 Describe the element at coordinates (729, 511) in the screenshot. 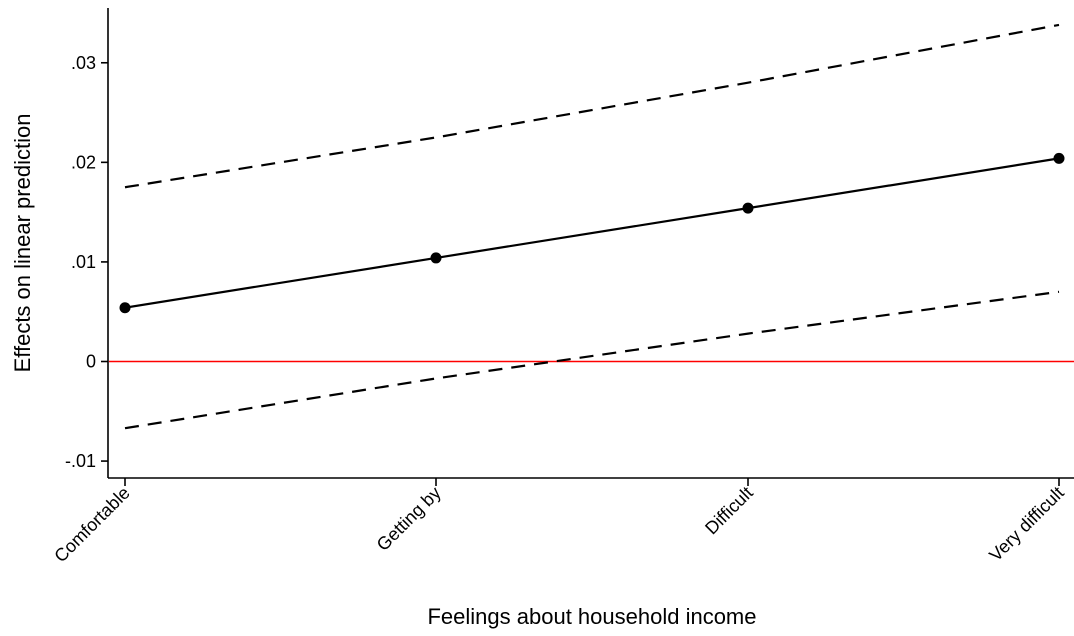

I see `x-tick-label: Difficult` at that location.